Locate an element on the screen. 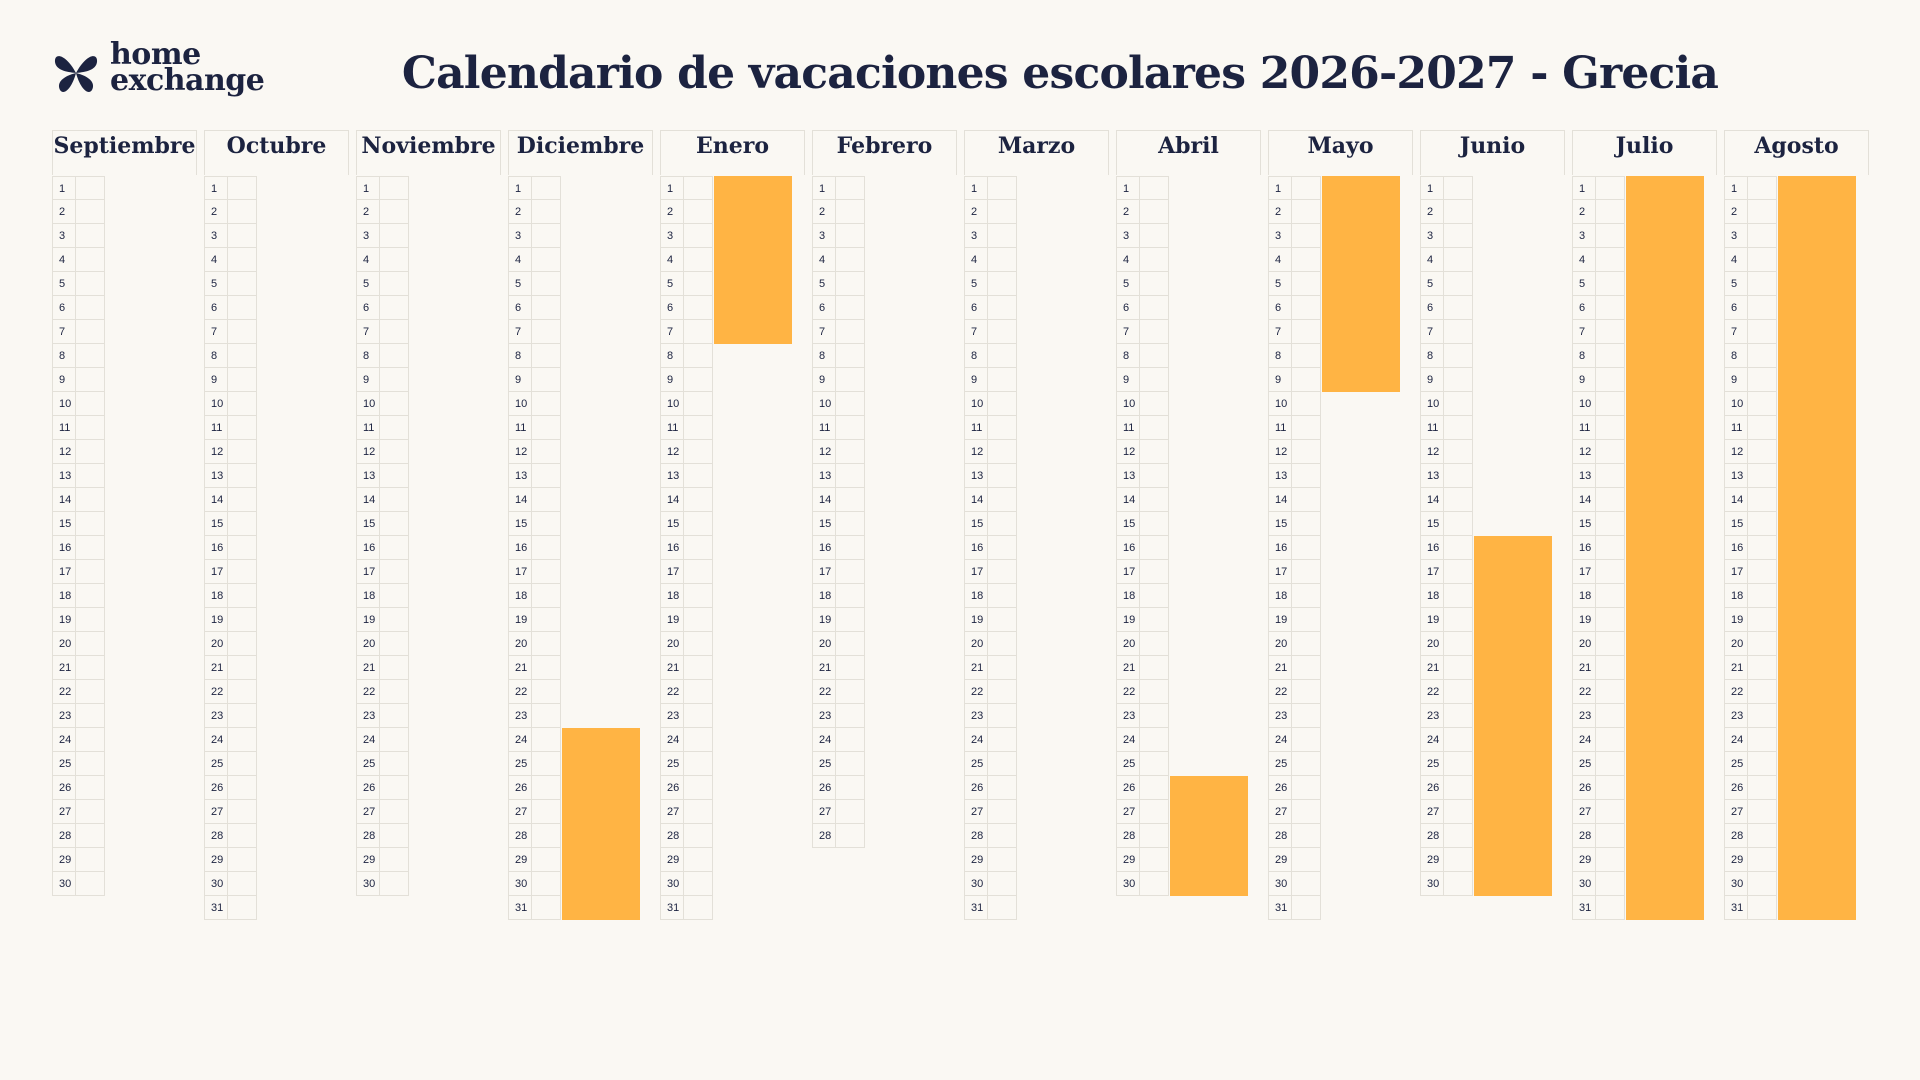 This screenshot has width=1920, height=1080. day-row: 22 is located at coordinates (534, 692).